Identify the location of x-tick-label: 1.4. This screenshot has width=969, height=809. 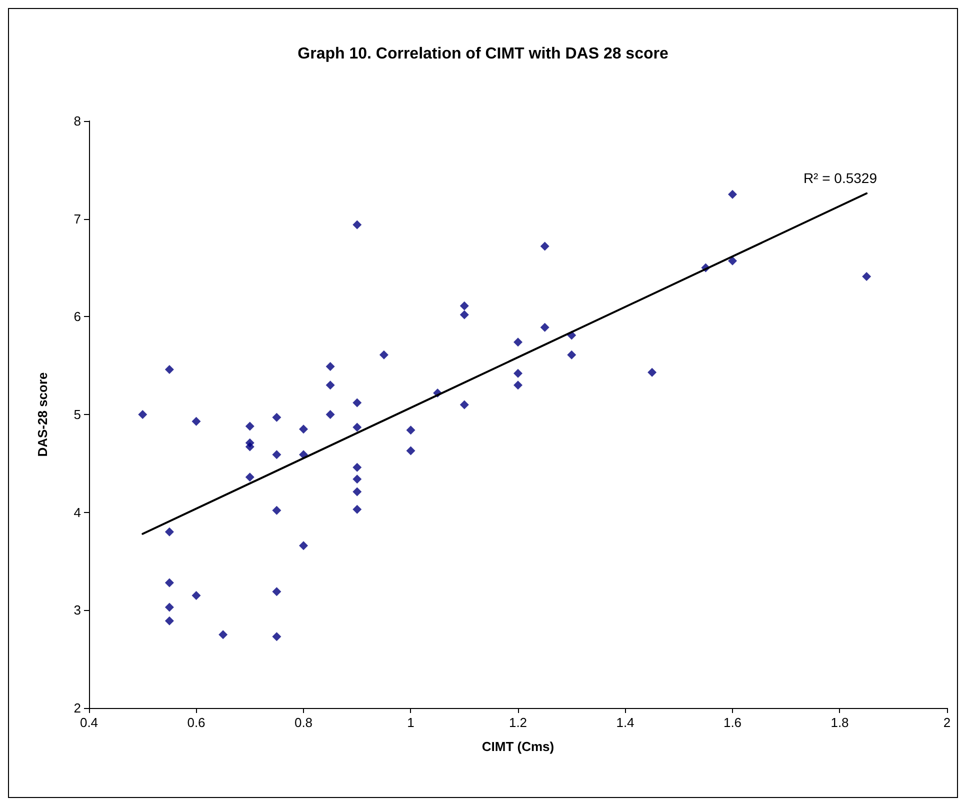
(625, 722).